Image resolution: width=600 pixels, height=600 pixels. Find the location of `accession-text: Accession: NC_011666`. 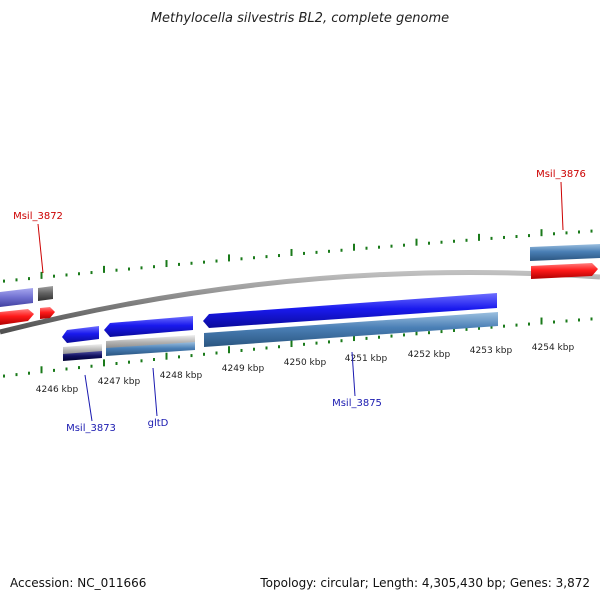

accession-text: Accession: NC_011666 is located at coordinates (78, 583).